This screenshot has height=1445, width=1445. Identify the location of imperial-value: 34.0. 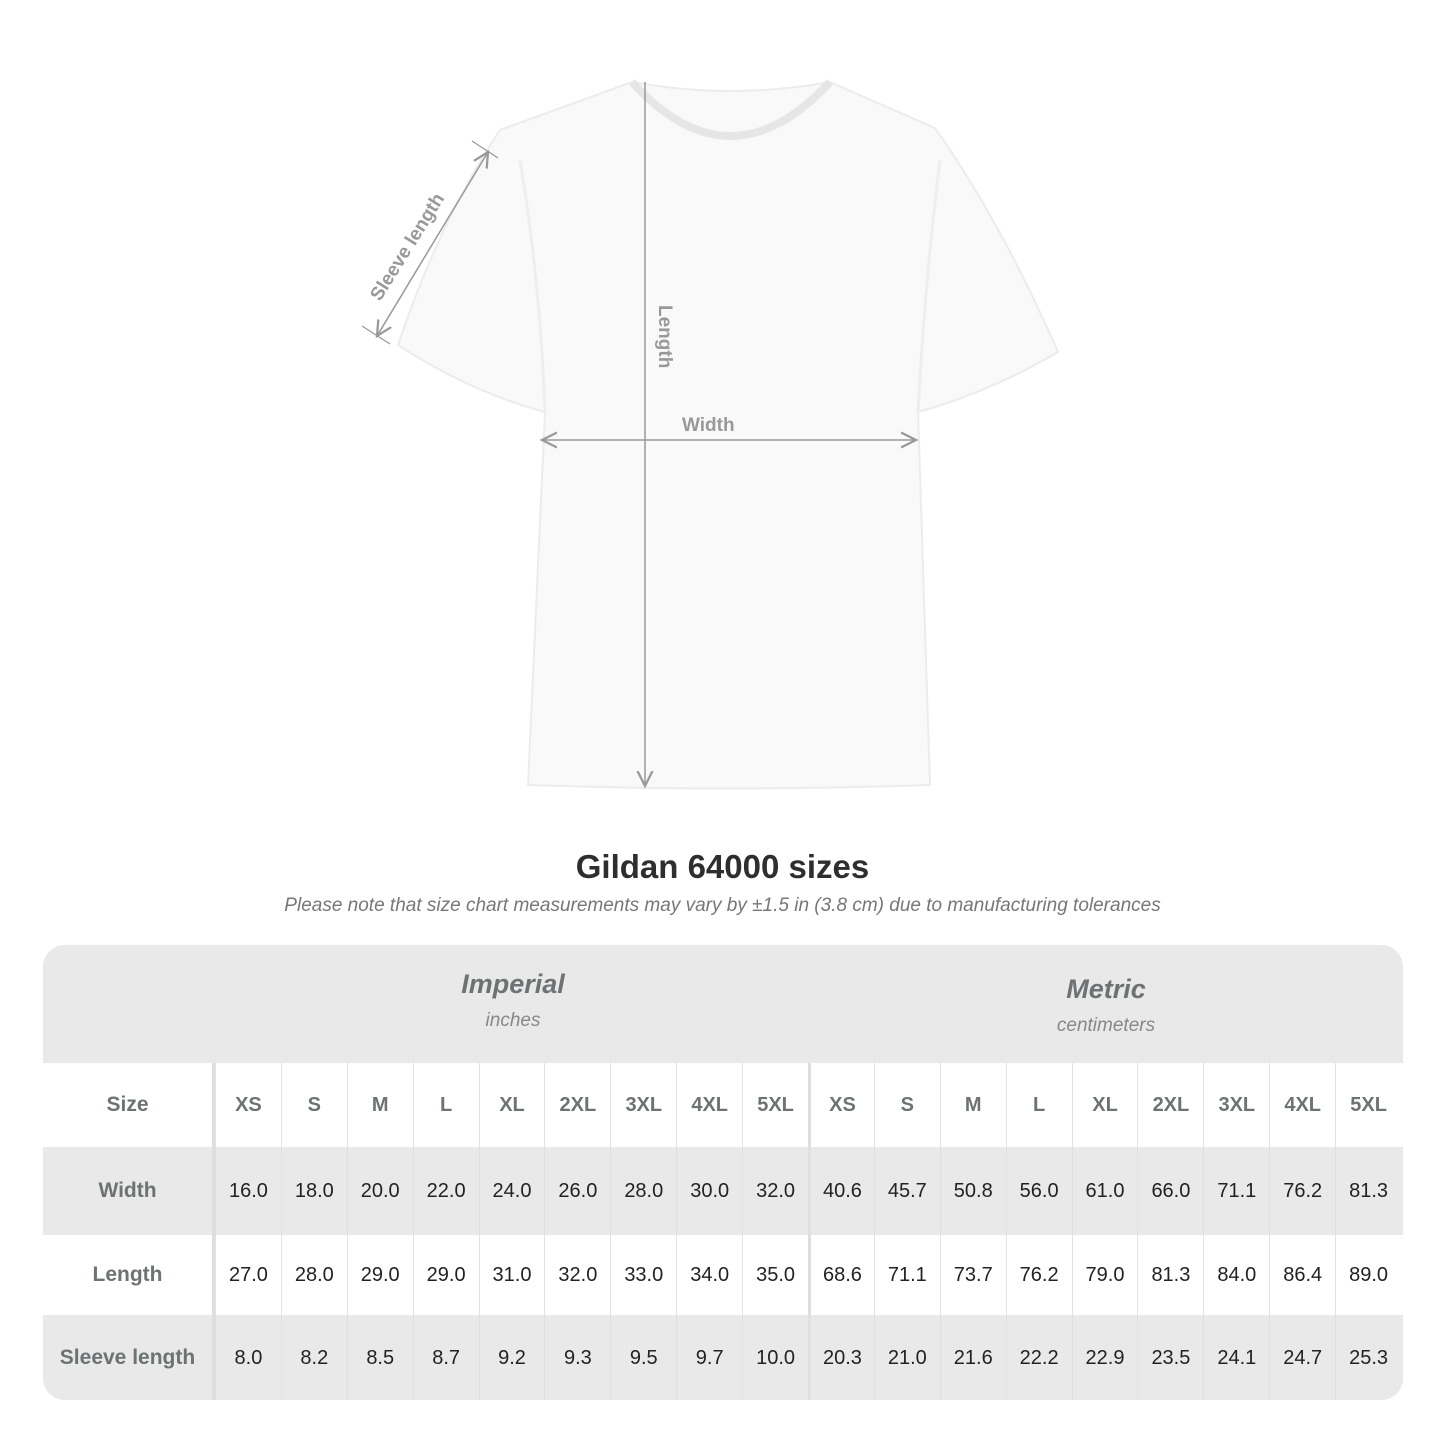
(709, 1275).